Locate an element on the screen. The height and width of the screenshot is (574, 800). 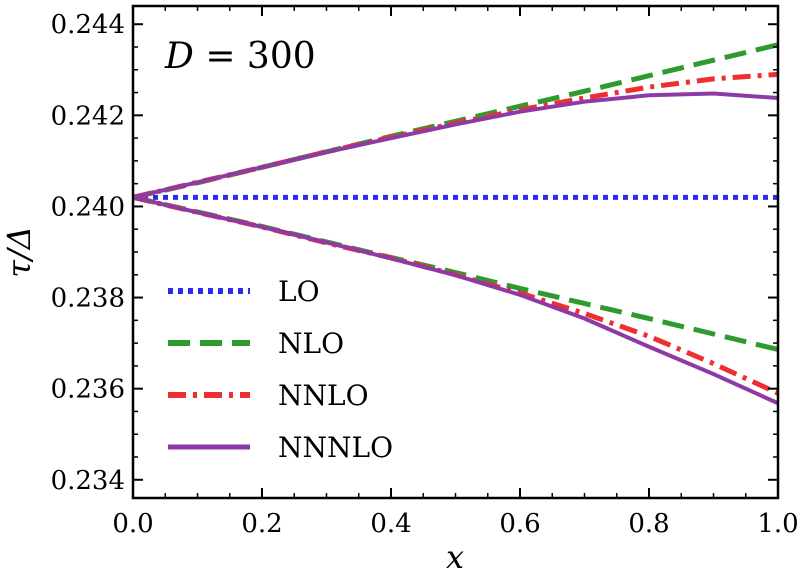
legend-label-lo: LO is located at coordinates (299, 291).